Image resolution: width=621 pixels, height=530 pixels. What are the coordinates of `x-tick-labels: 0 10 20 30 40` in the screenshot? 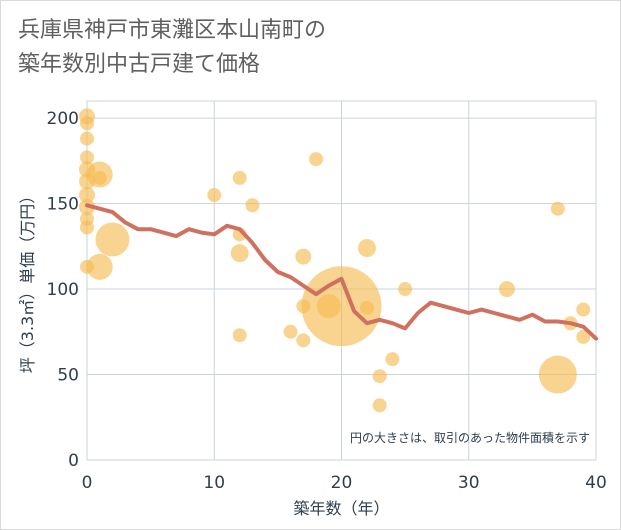 It's located at (344, 483).